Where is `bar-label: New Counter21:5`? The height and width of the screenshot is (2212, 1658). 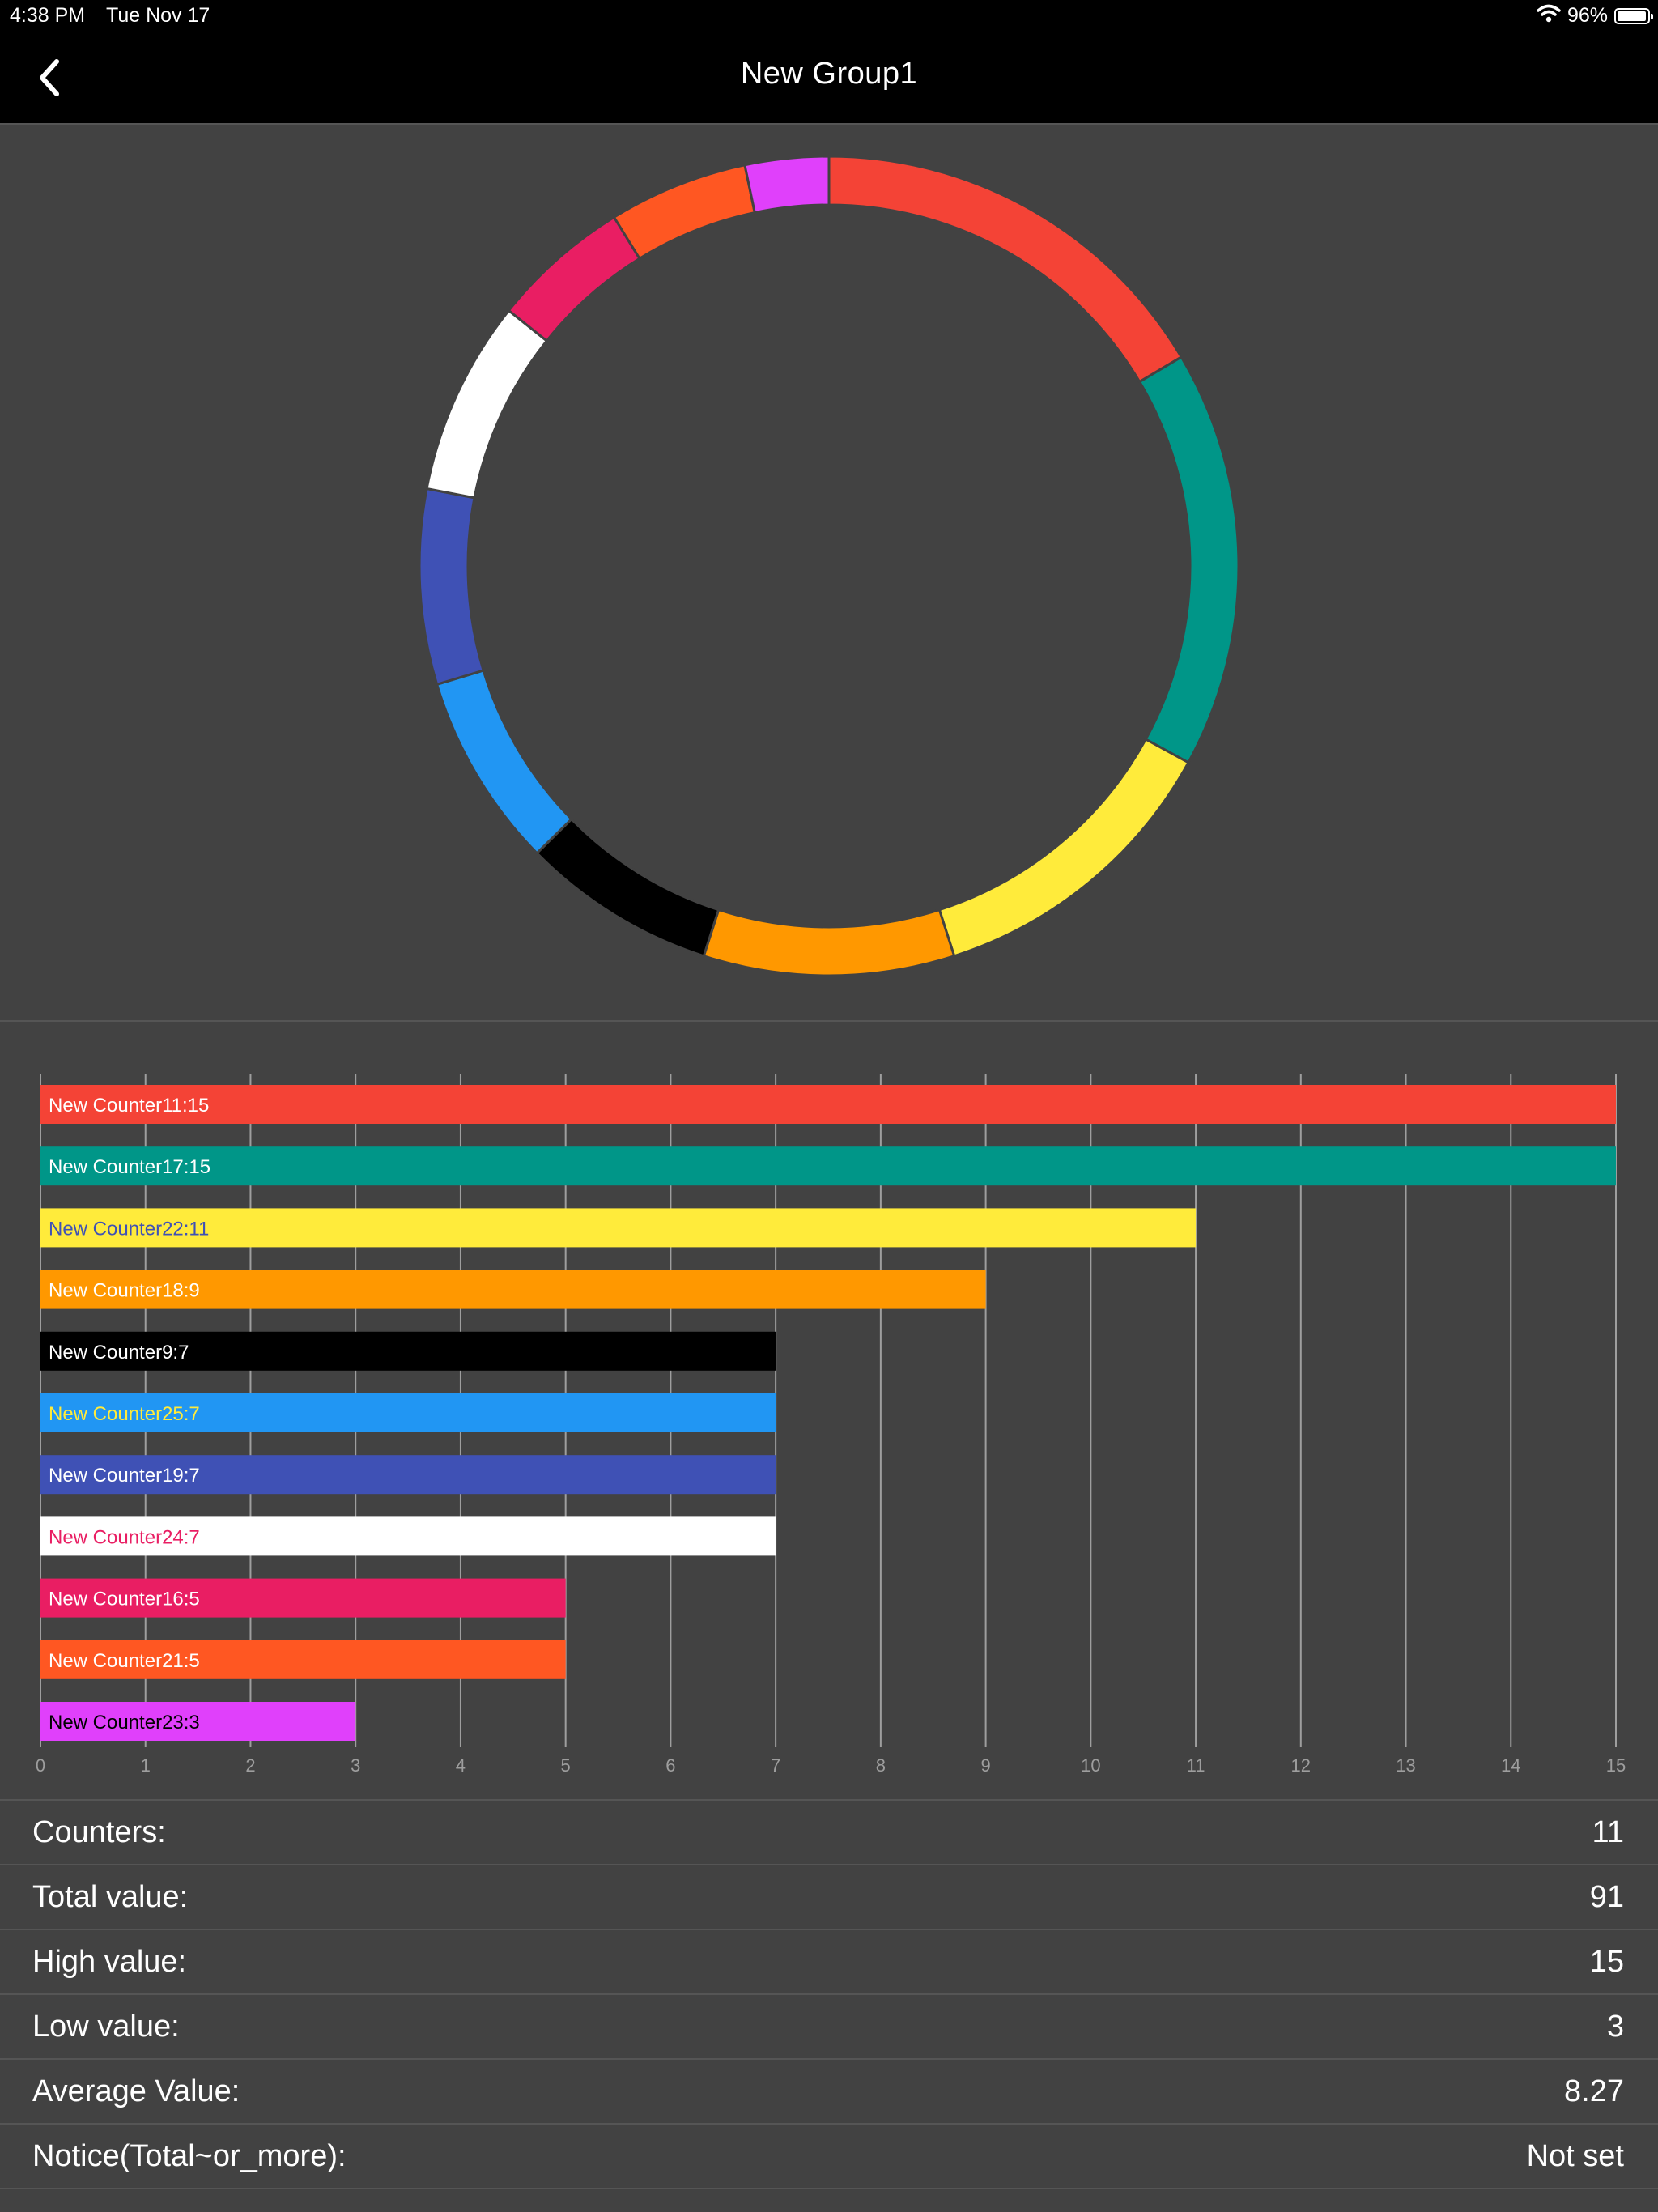
bar-label: New Counter21:5 is located at coordinates (124, 1661).